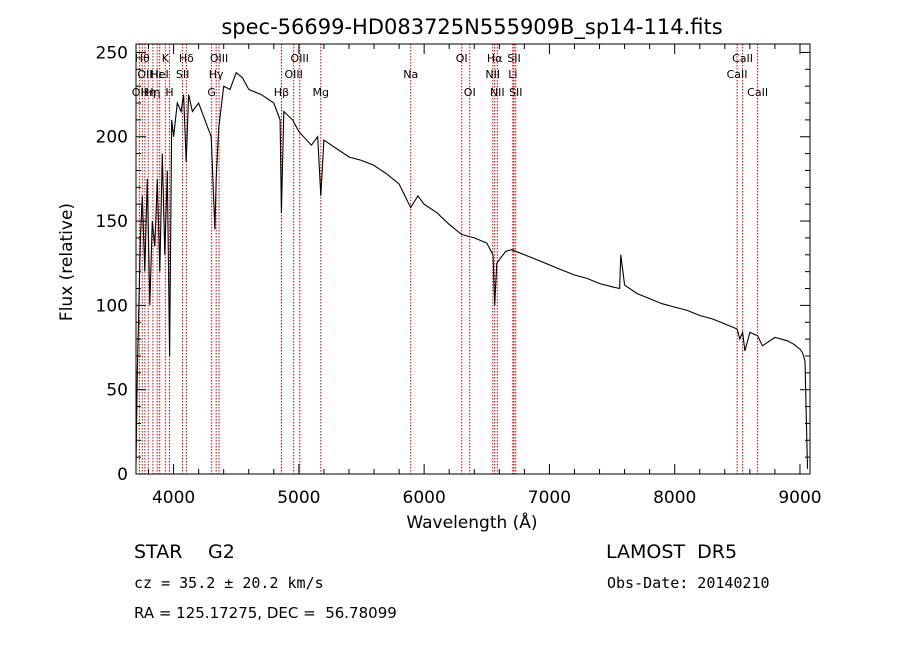 The width and height of the screenshot is (900, 649). I want to click on y-tick-label-1: 50, so click(117, 391).